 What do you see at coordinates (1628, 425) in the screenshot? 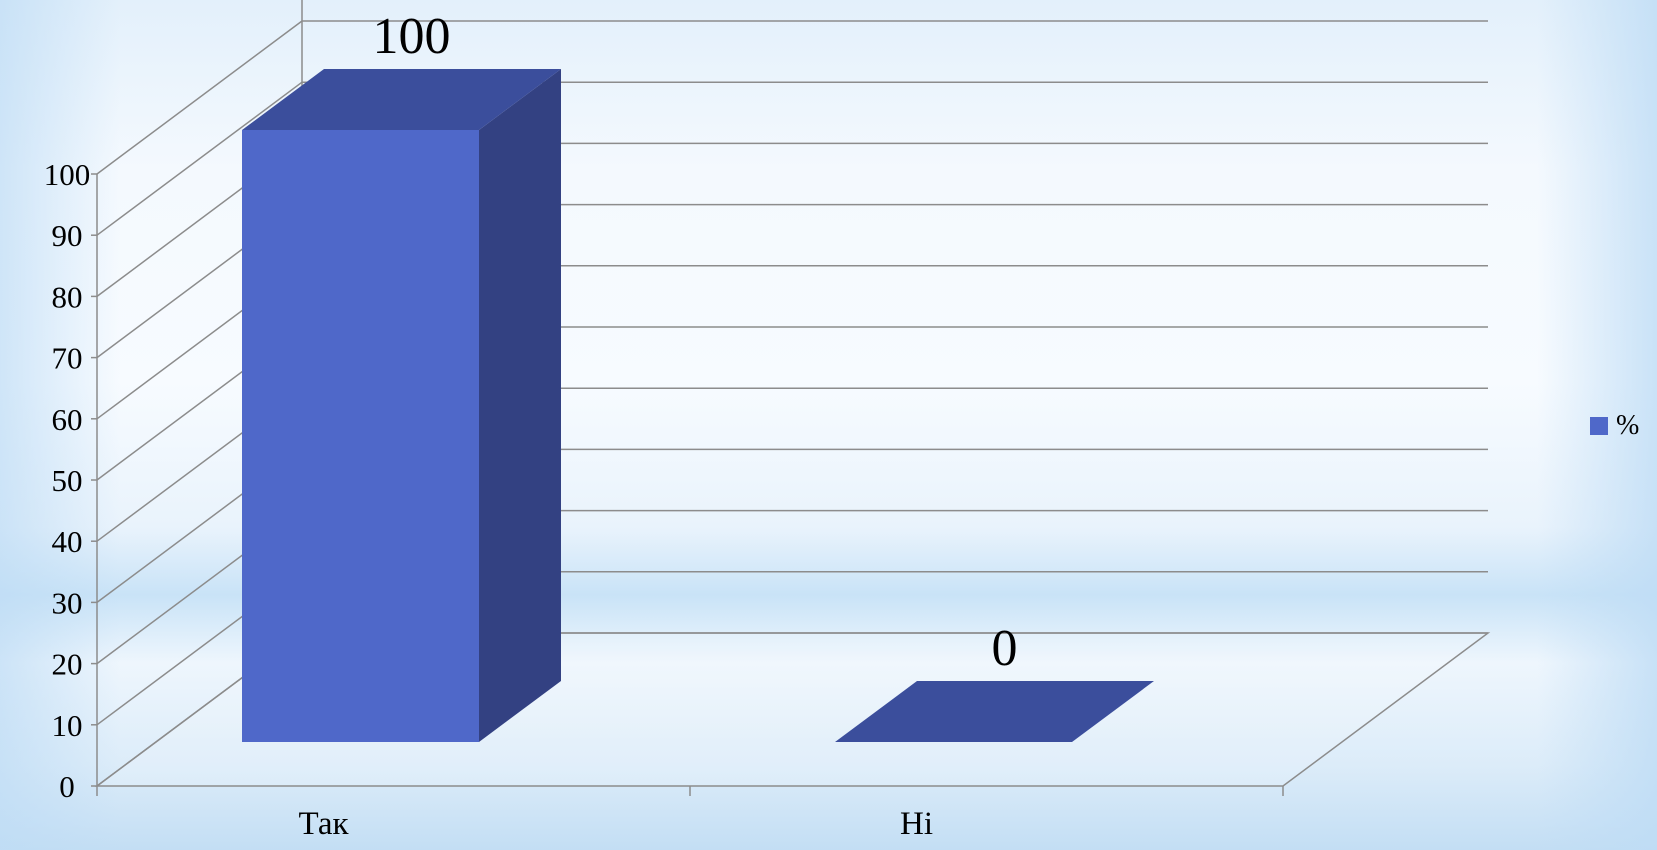
I see `legend-label: %` at bounding box center [1628, 425].